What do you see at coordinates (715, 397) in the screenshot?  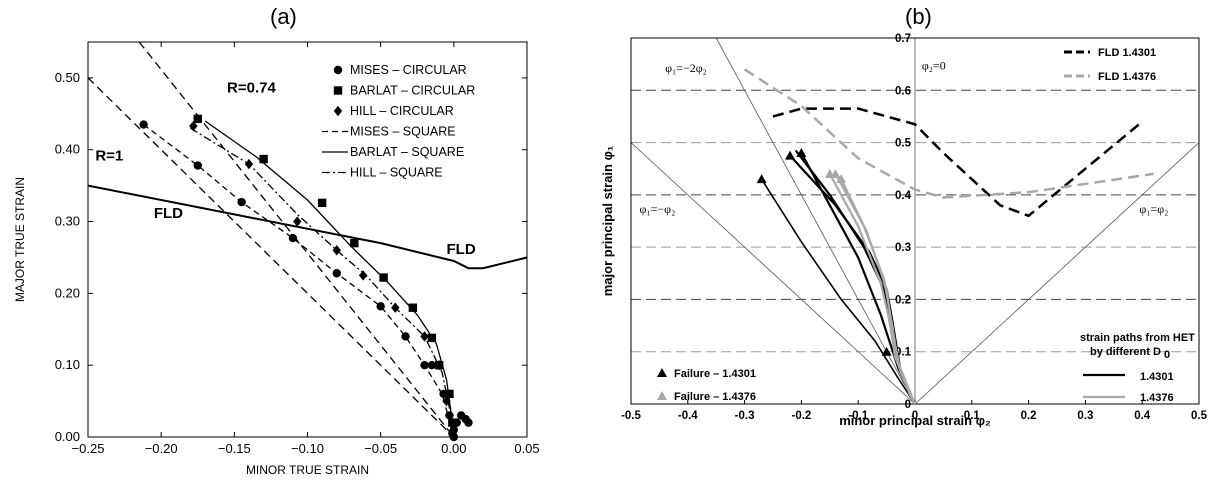 I see `legend-label-b: Failure – 1.4376` at bounding box center [715, 397].